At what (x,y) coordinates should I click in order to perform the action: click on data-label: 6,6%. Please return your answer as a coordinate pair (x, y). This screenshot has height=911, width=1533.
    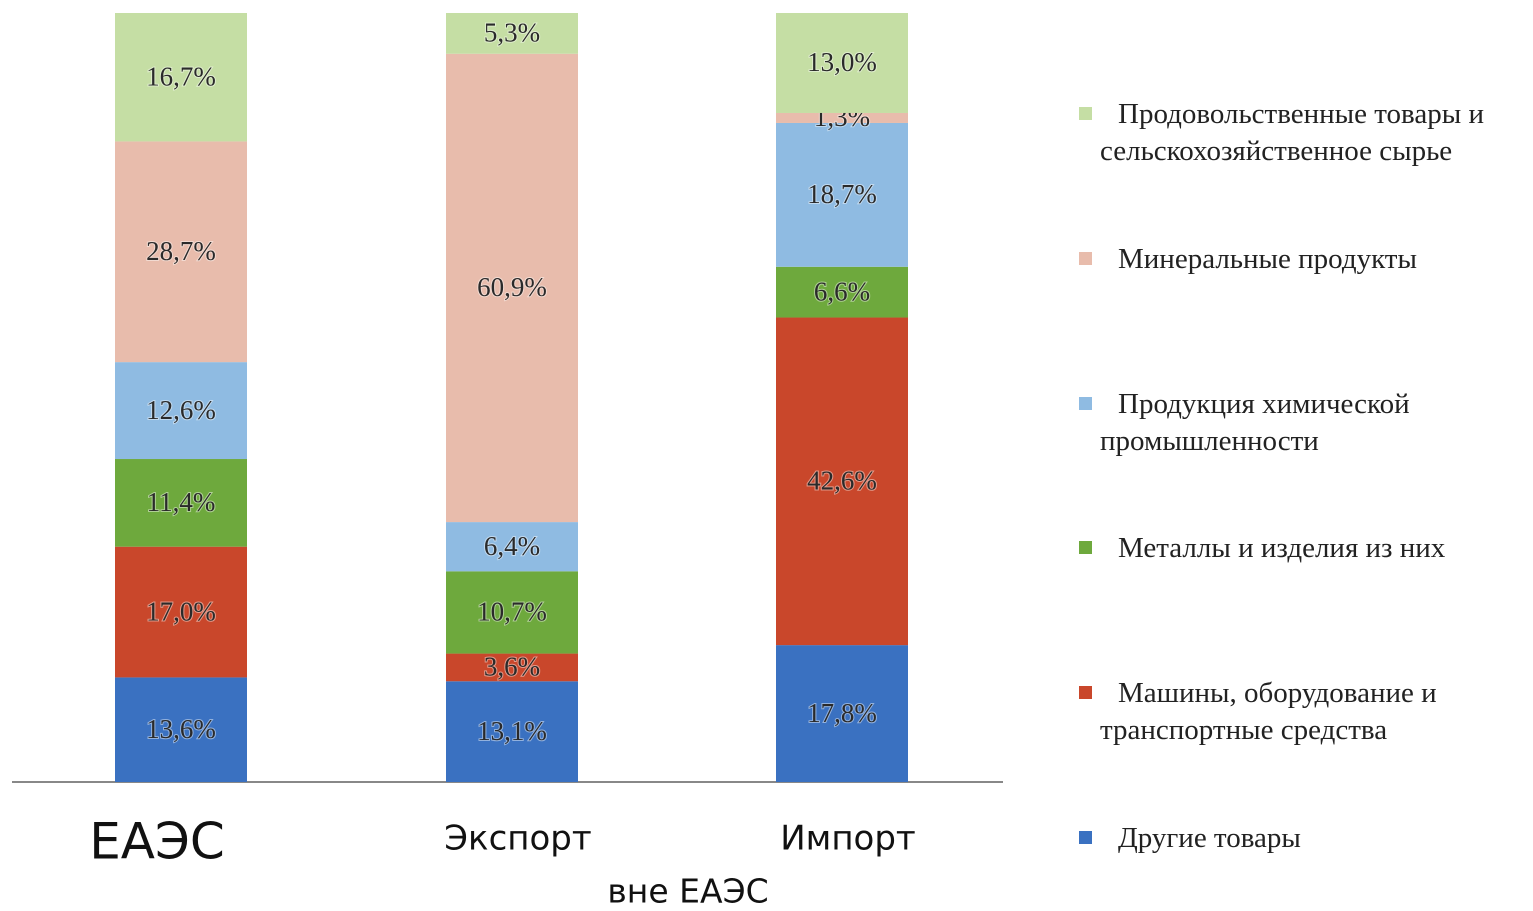
    Looking at the image, I should click on (842, 291).